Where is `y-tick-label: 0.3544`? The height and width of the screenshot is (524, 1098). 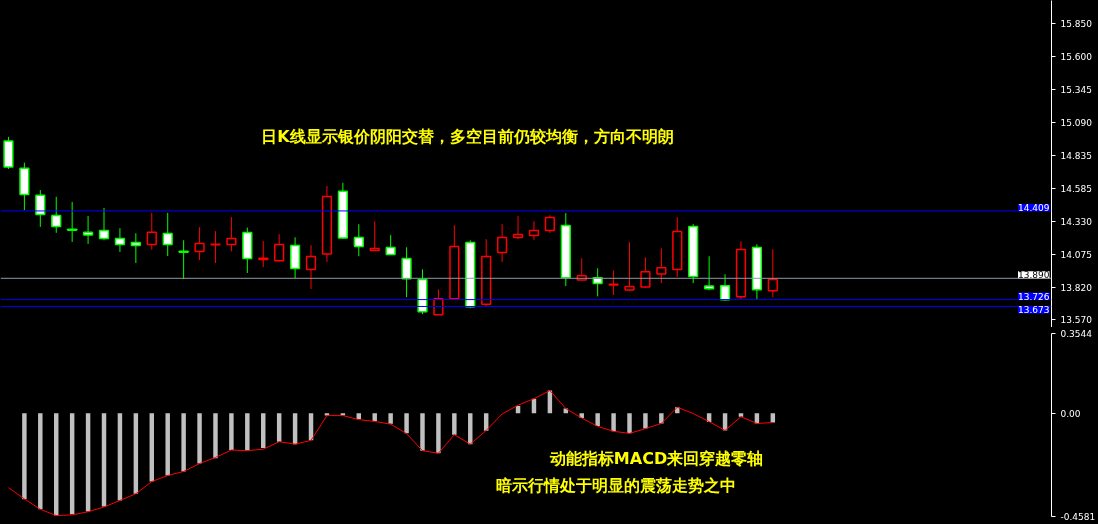
y-tick-label: 0.3544 is located at coordinates (1076, 334).